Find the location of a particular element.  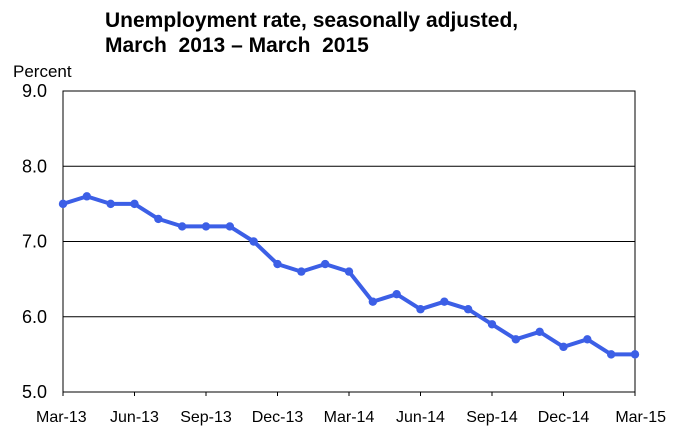

x-tick-label: Mar-14 is located at coordinates (349, 417).